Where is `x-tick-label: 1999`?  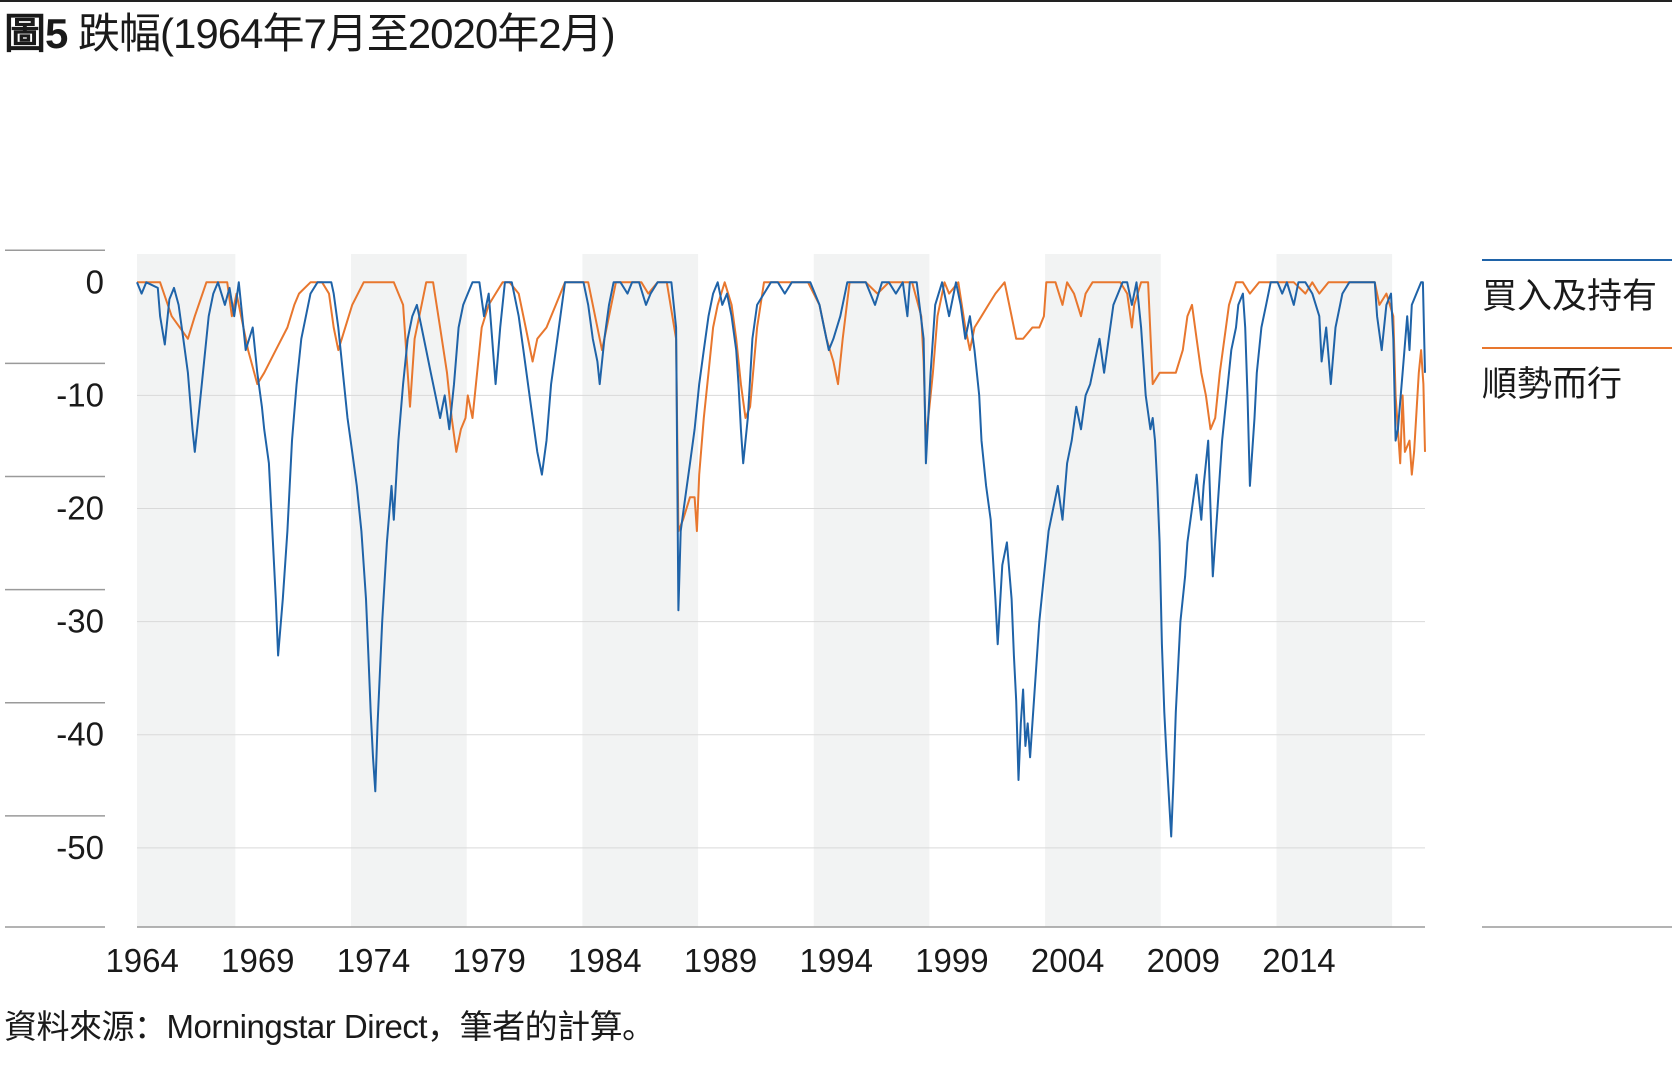 x-tick-label: 1999 is located at coordinates (951, 960).